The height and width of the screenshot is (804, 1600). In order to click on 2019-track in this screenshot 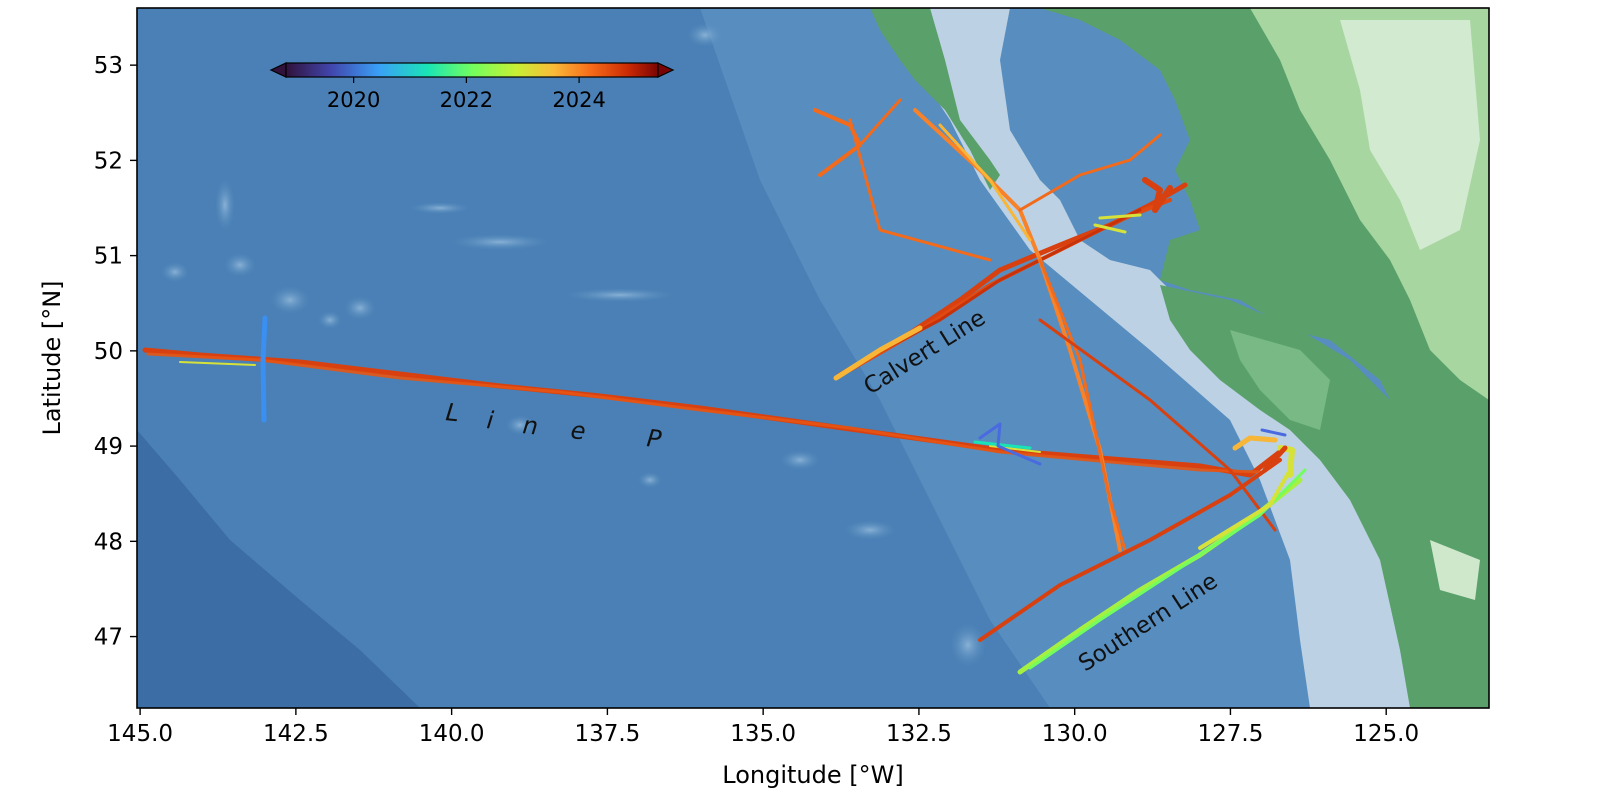, I will do `click(1010, 444)`.